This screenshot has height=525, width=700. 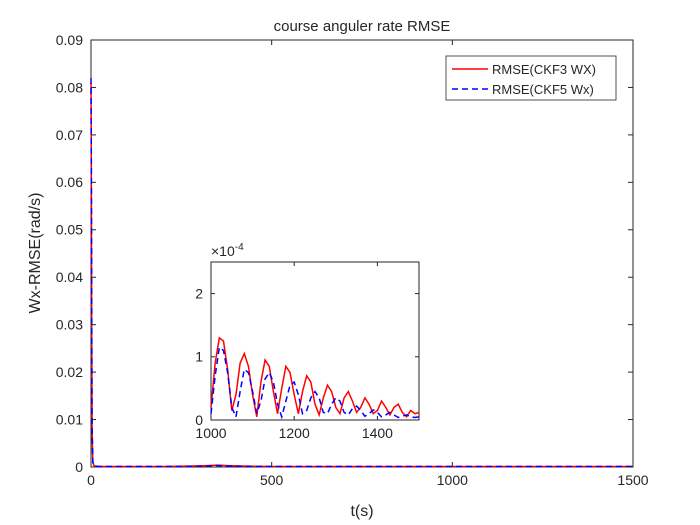 I want to click on inset-y-exponent-value: -4, so click(x=239, y=247).